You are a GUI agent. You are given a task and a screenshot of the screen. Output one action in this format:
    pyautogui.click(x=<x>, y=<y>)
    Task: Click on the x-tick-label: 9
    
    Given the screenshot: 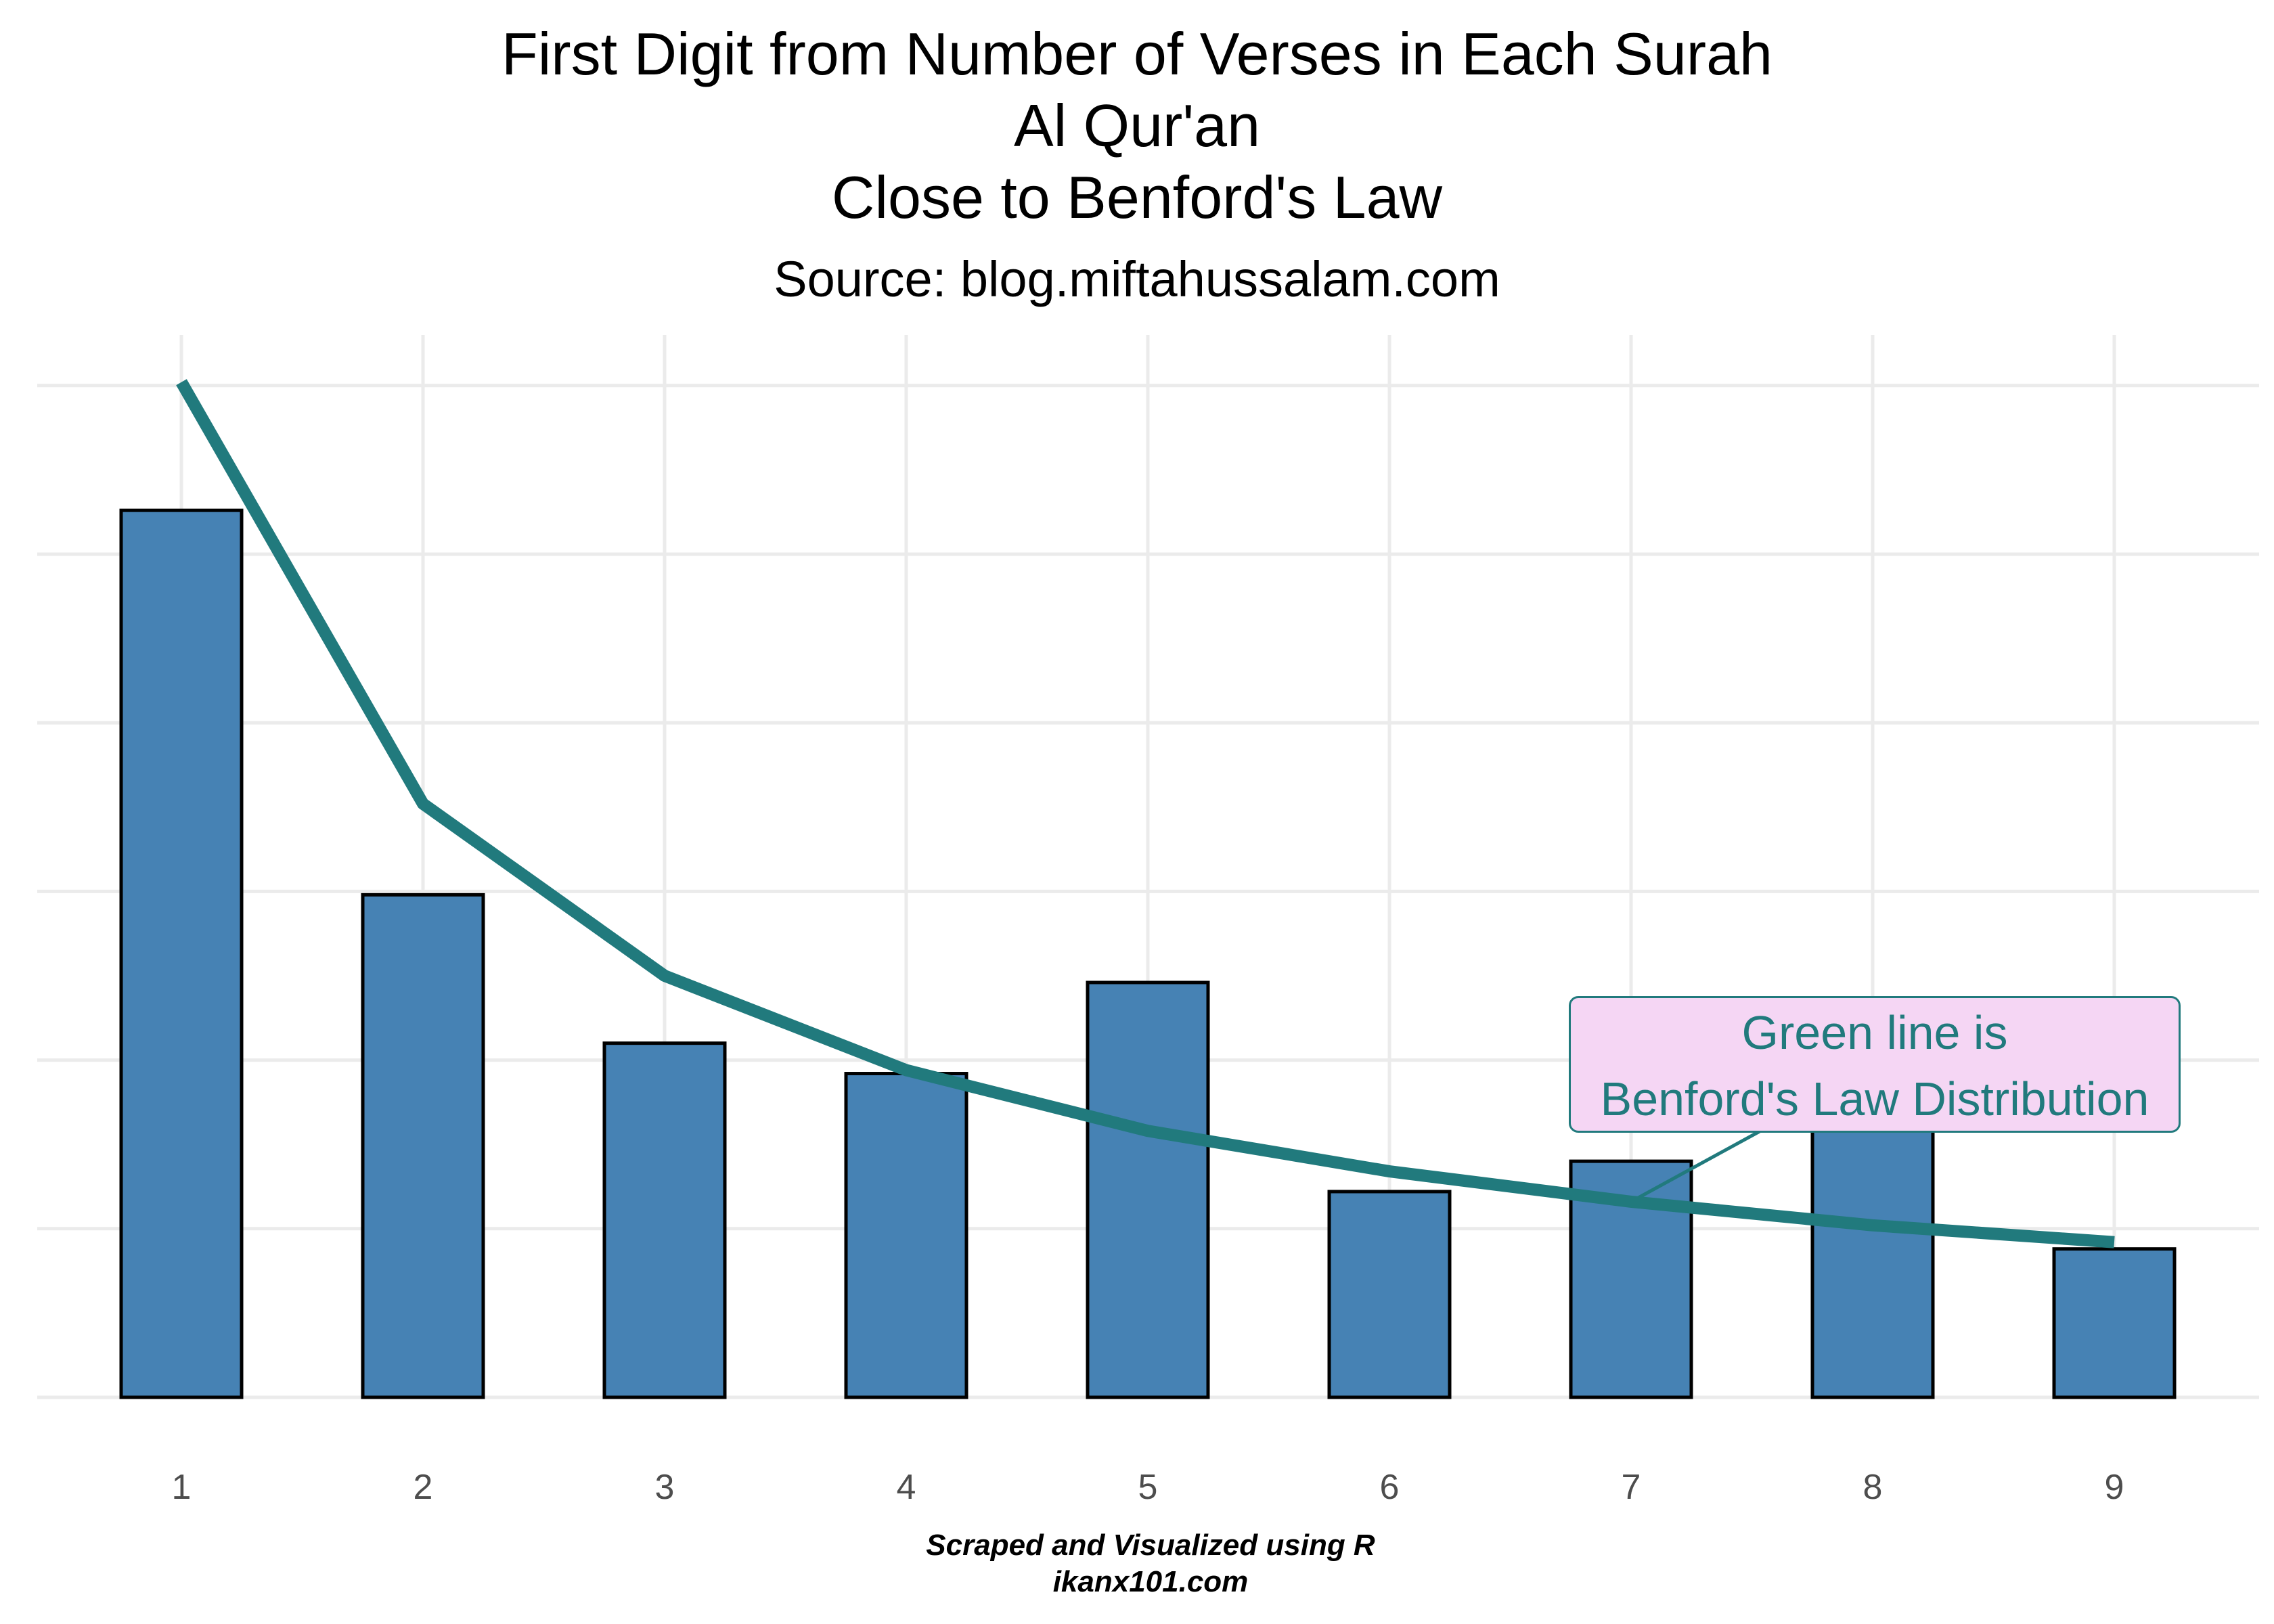 What is the action you would take?
    pyautogui.click(x=2114, y=1487)
    